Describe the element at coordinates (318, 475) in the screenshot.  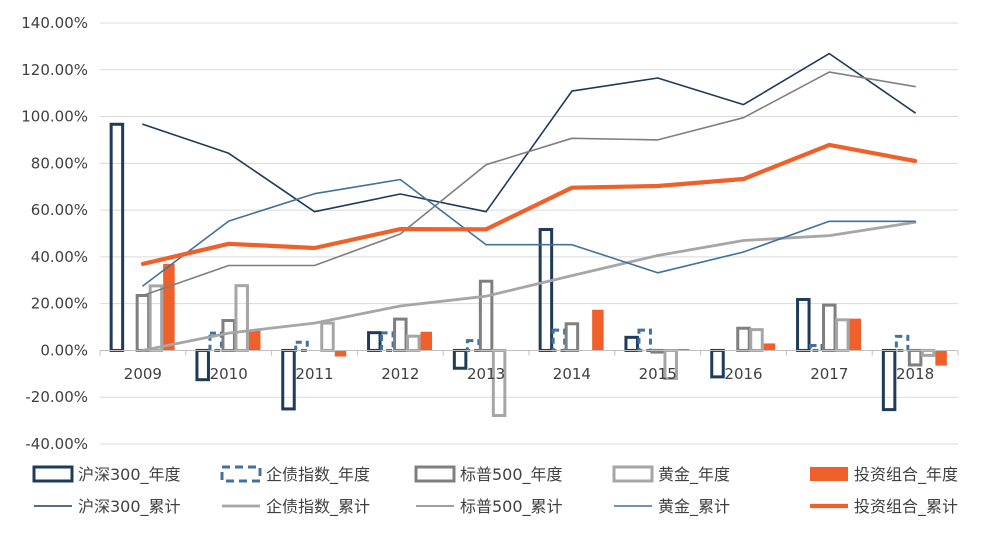
I see `legend-label: 企债指数_年度` at that location.